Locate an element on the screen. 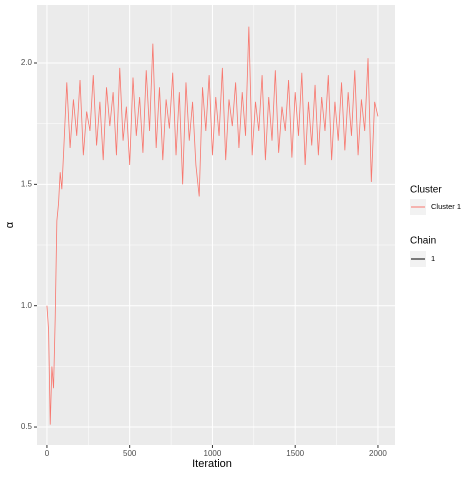 The image size is (474, 479). x-axis-label: Iteration is located at coordinates (212, 464).